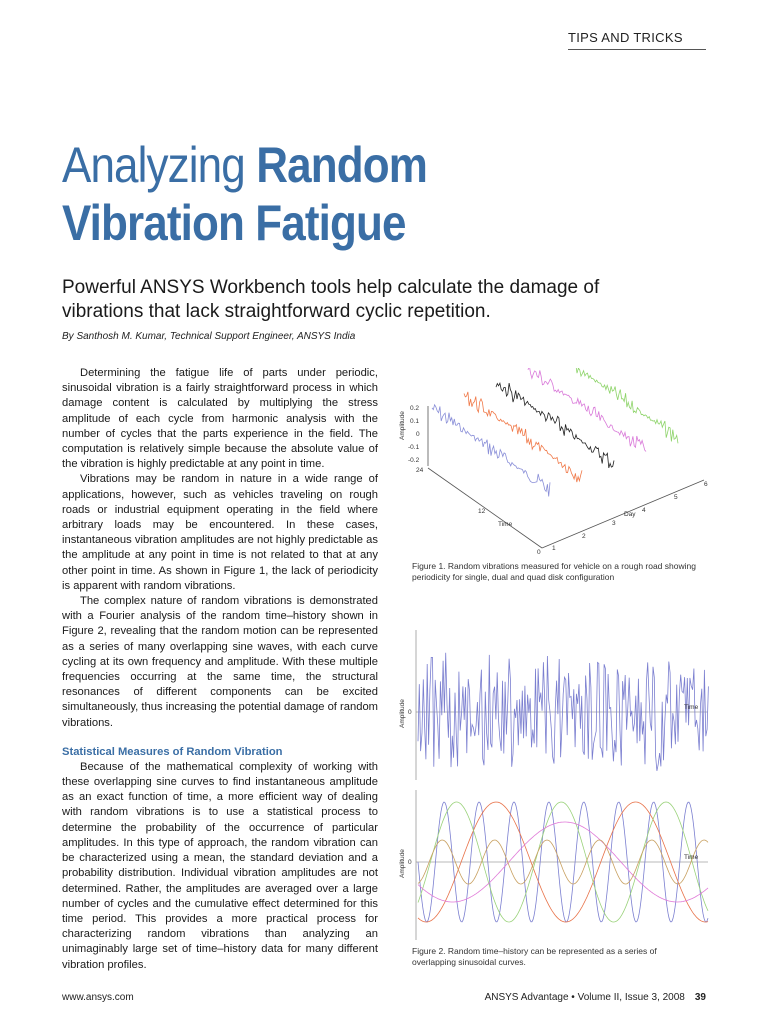  Describe the element at coordinates (700, 997) in the screenshot. I see `page-number: 39` at that location.